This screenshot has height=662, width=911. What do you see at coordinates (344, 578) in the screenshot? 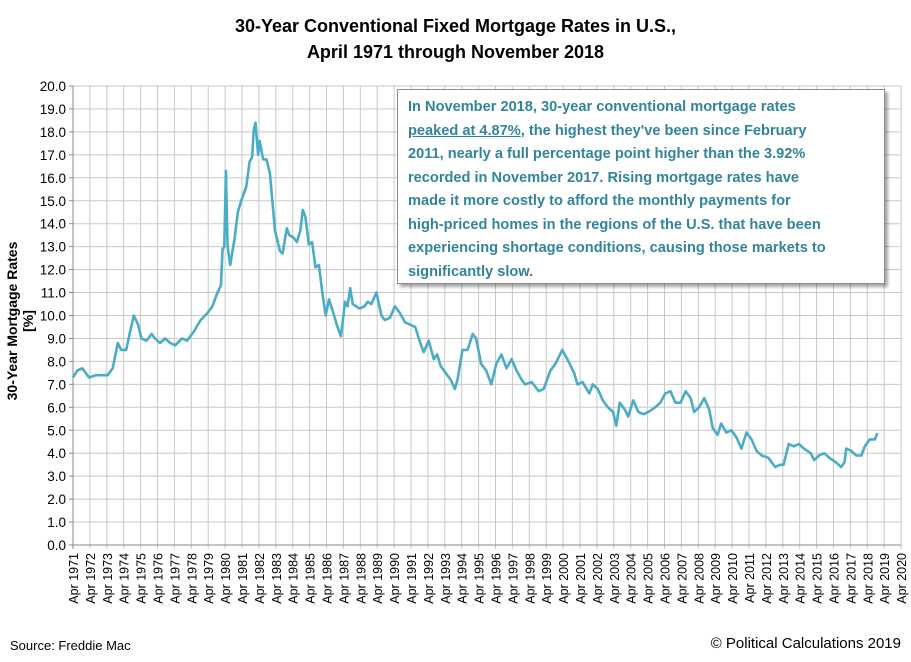
I see `x-tick-label: Apr 1987` at bounding box center [344, 578].